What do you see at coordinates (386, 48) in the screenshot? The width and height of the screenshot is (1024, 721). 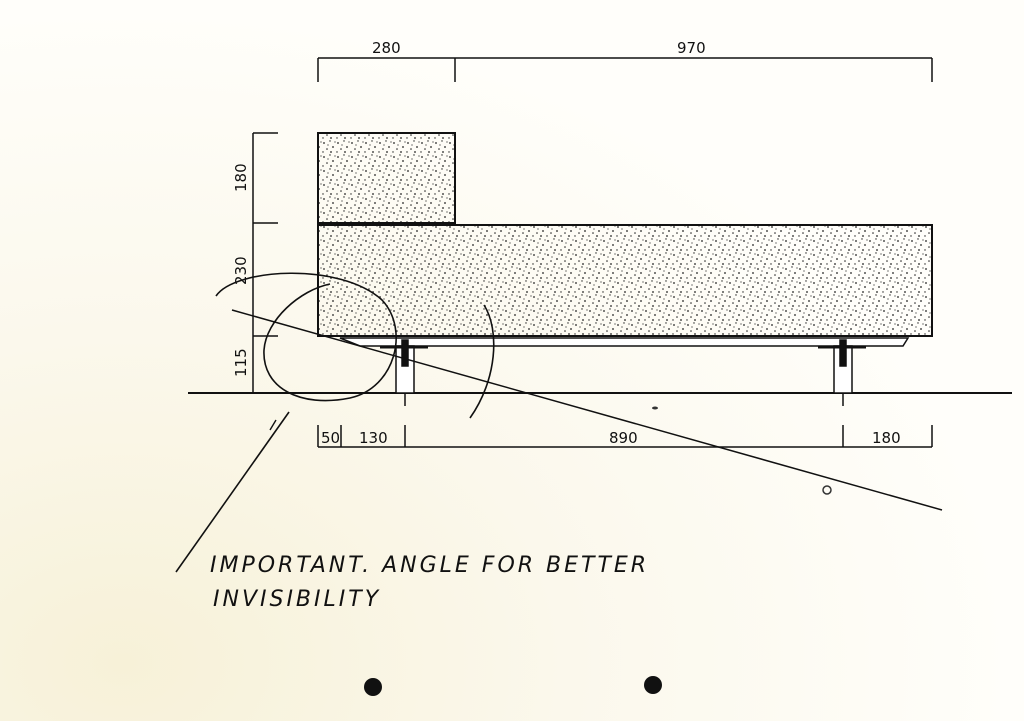 I see `dim-top-280: 280` at bounding box center [386, 48].